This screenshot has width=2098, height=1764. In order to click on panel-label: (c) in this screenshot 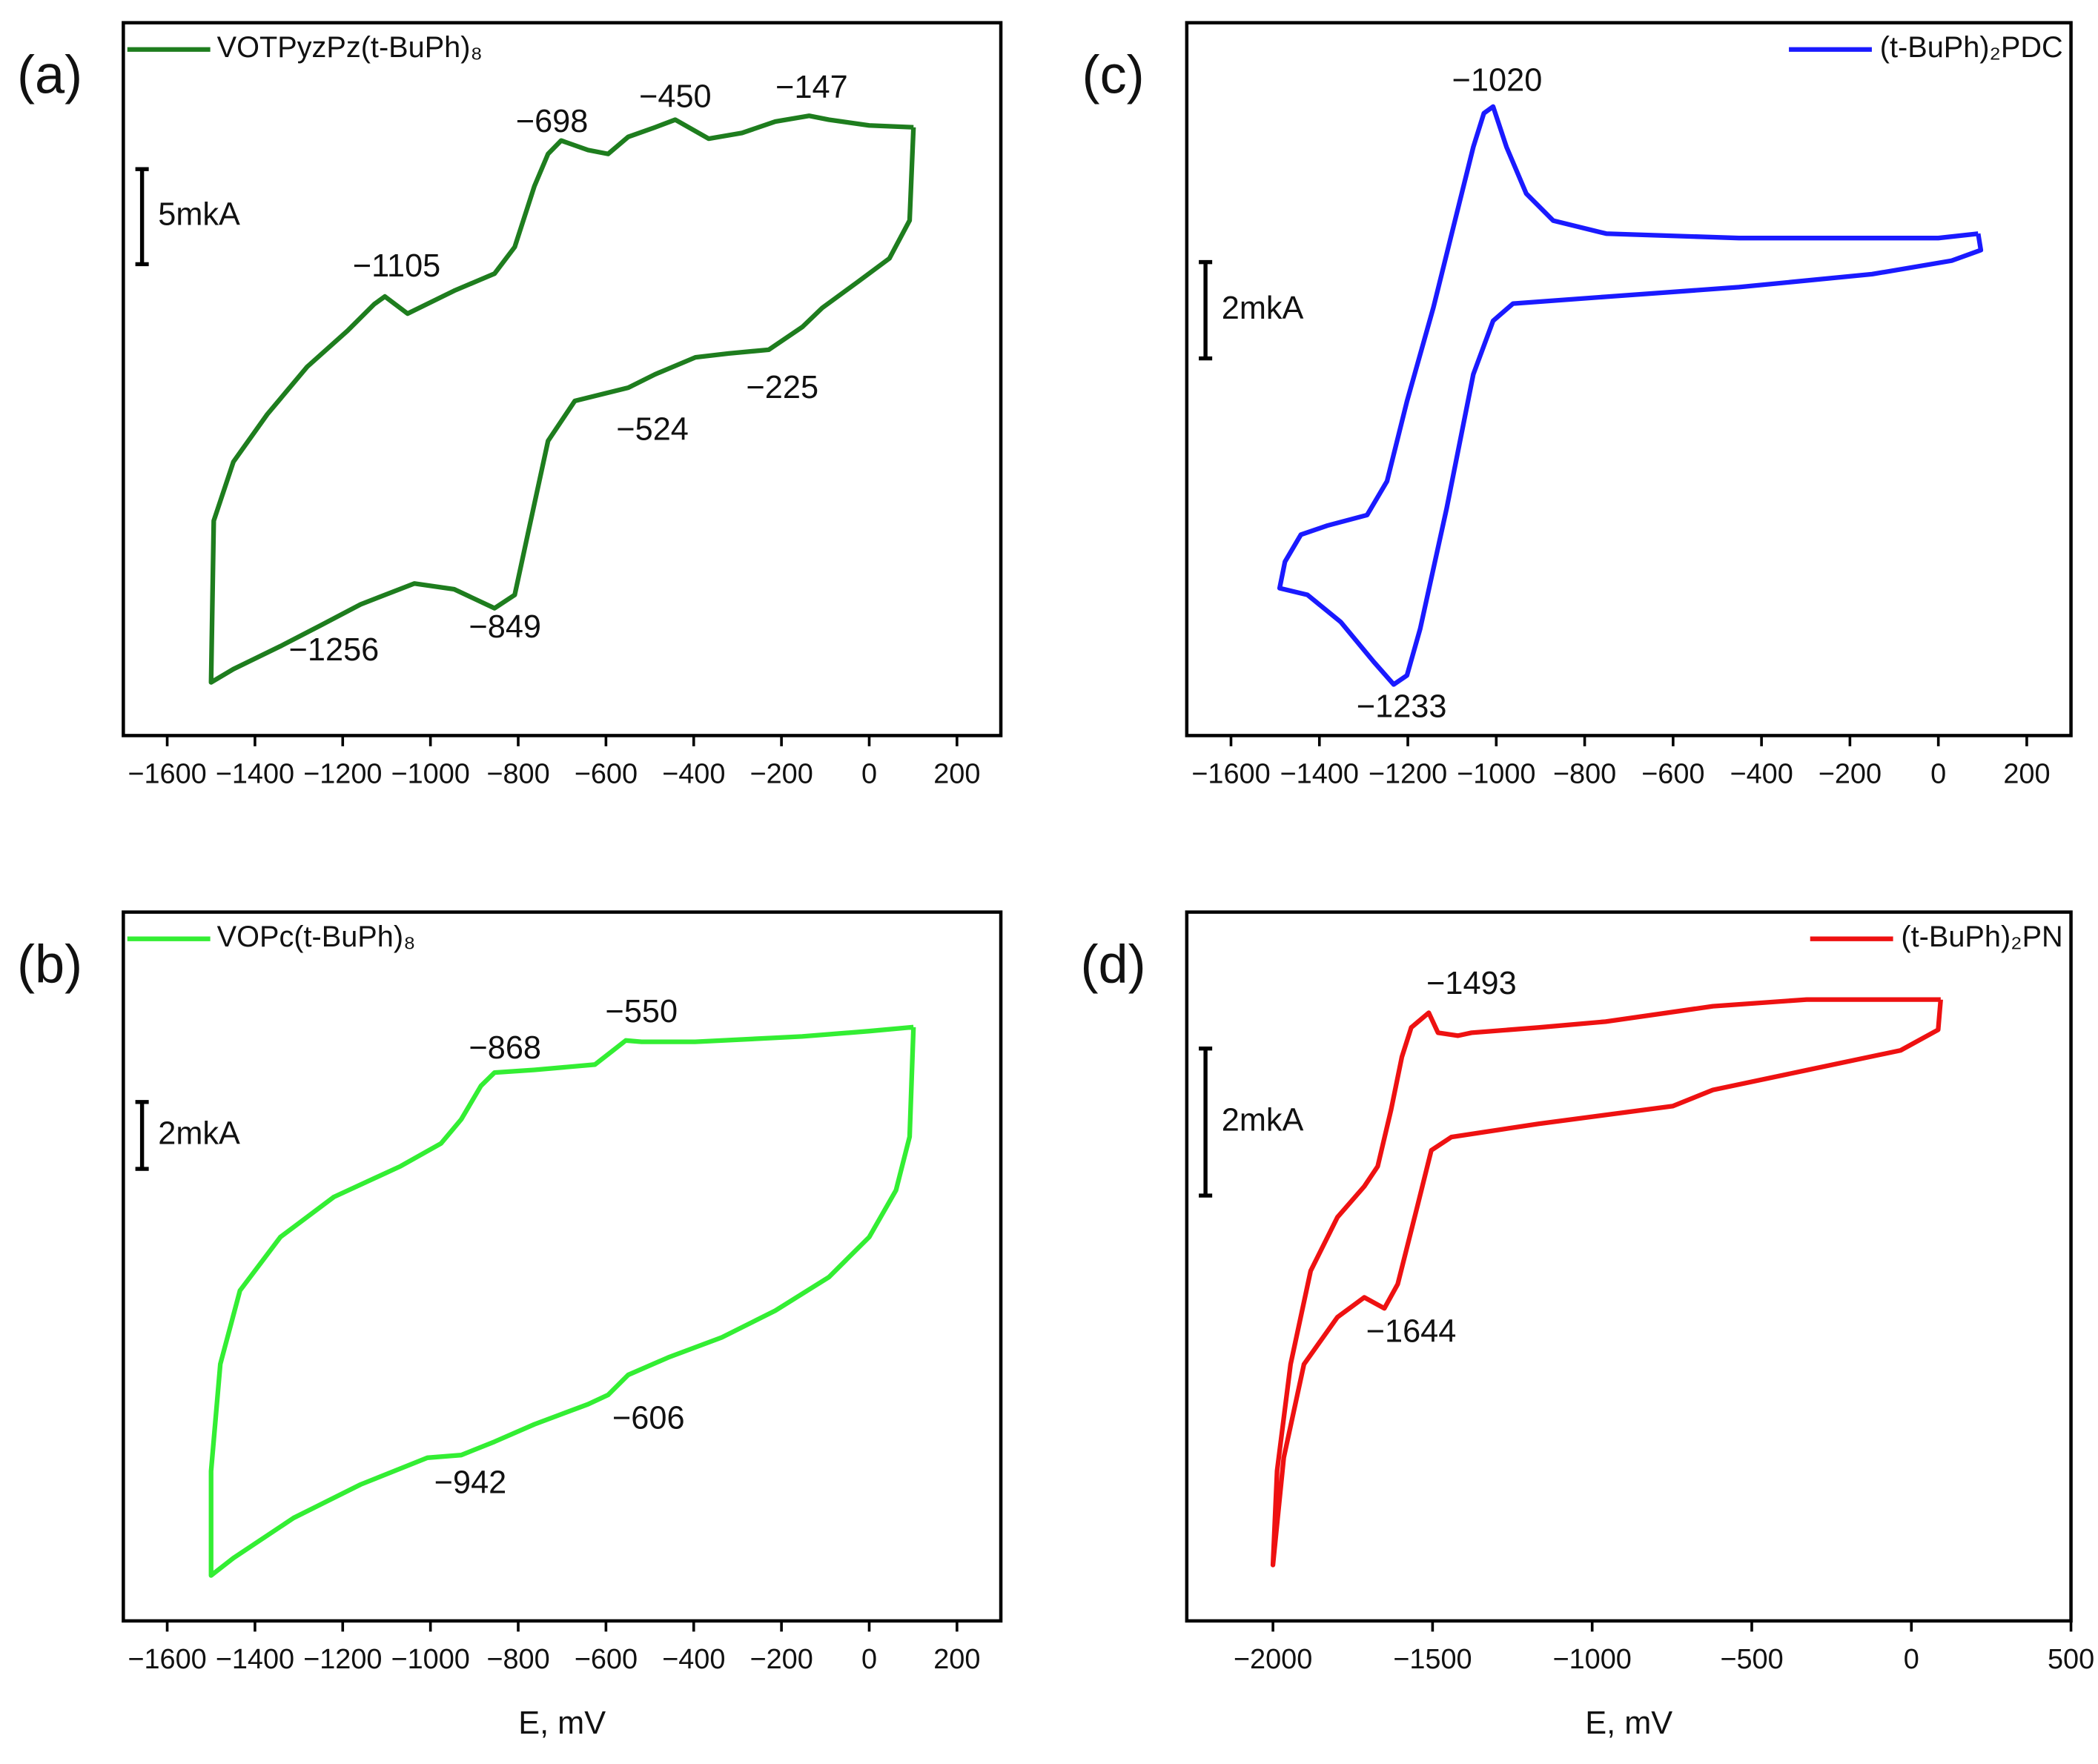, I will do `click(1113, 75)`.